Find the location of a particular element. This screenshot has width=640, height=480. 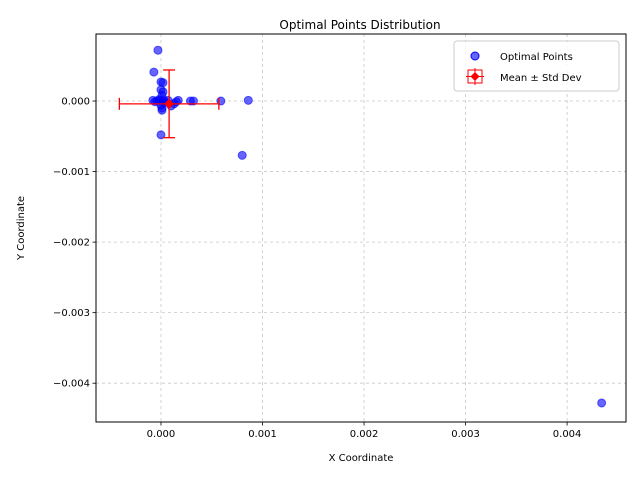

y-tick-label: −0.003 is located at coordinates (71, 313).